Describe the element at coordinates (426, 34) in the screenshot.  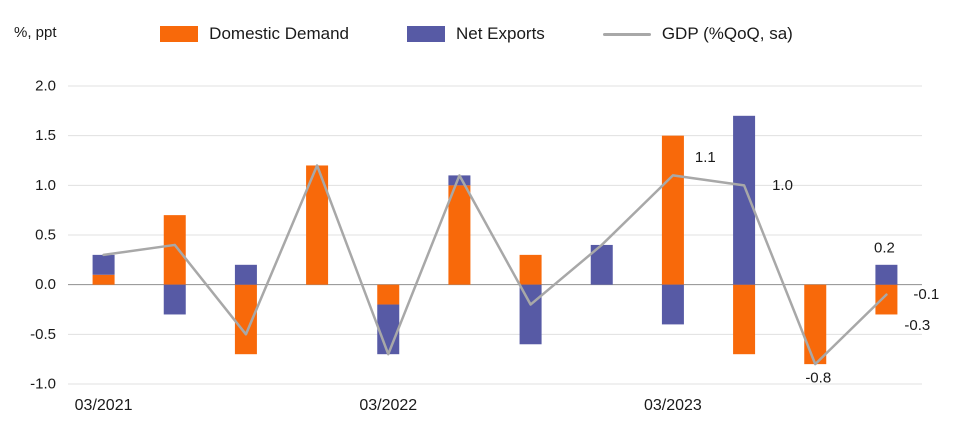
I see `legend-swatch-net-exports` at that location.